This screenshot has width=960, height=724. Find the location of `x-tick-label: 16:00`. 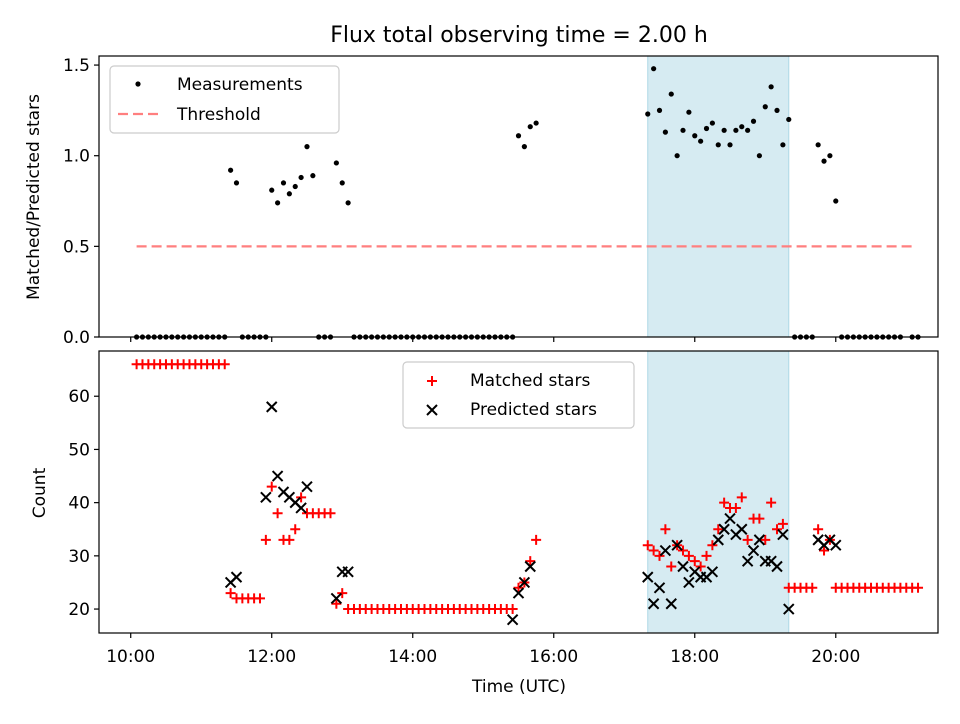

x-tick-label: 16:00 is located at coordinates (553, 657).